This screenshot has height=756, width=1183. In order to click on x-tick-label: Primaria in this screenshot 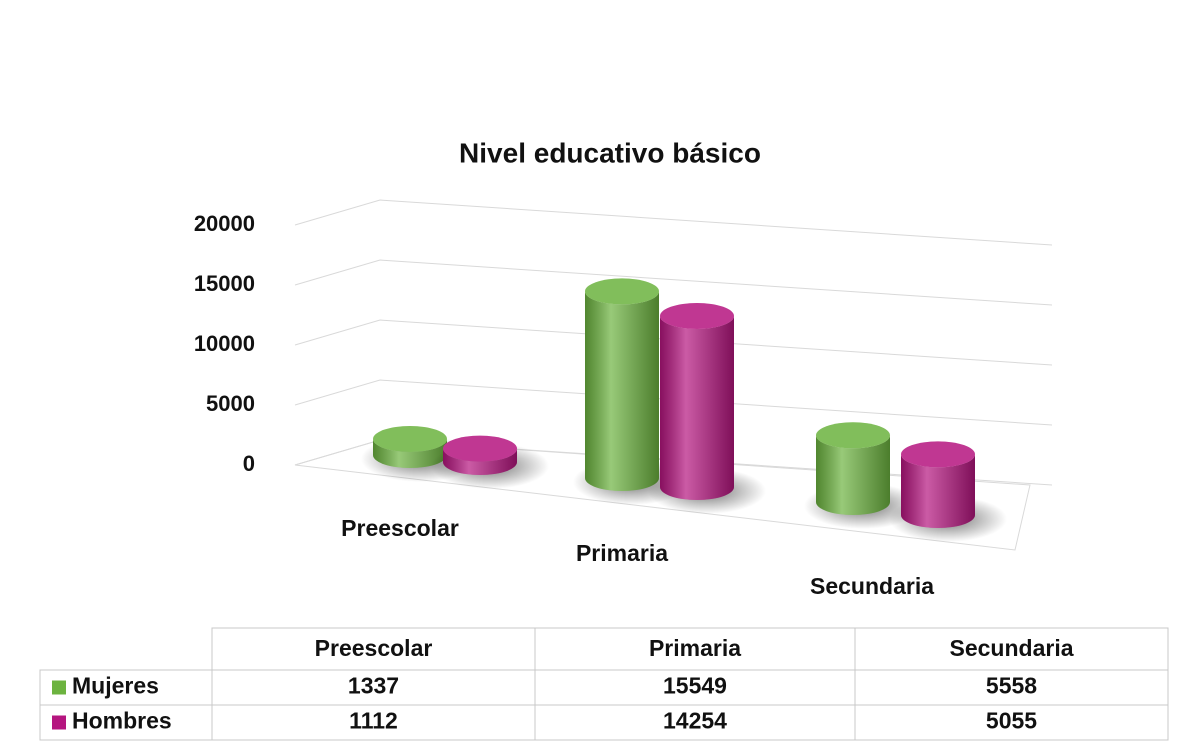, I will do `click(622, 553)`.